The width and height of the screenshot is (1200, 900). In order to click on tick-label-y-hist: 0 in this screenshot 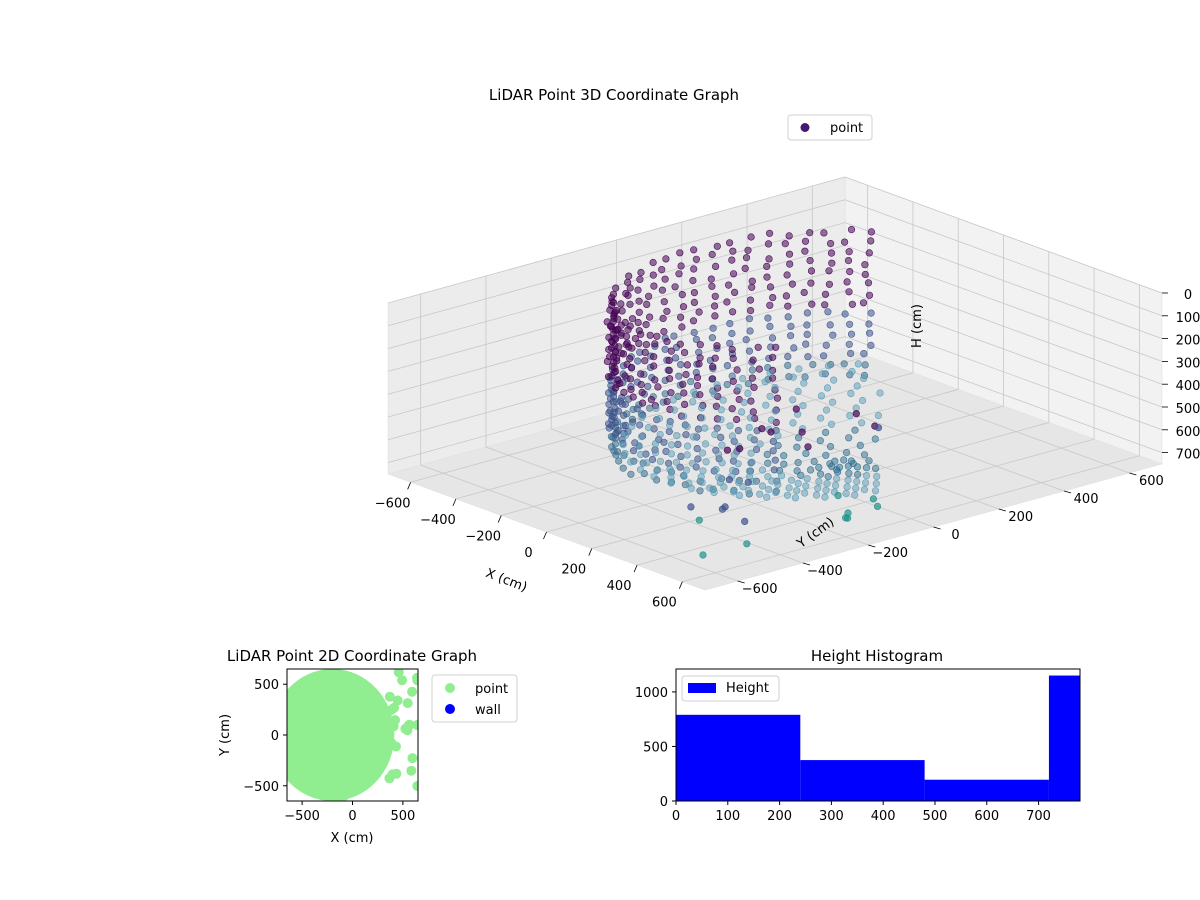, I will do `click(664, 802)`.